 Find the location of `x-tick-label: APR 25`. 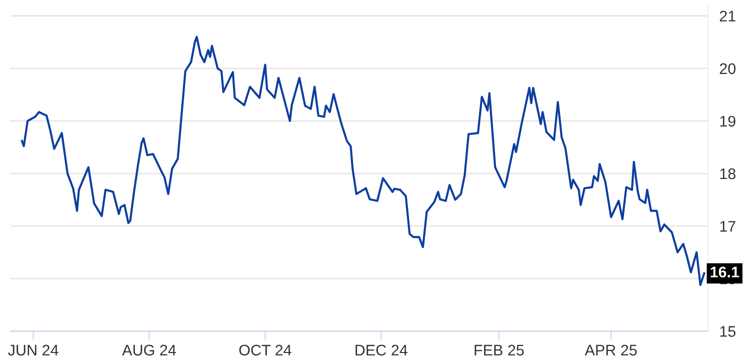

x-tick-label: APR 25 is located at coordinates (610, 350).